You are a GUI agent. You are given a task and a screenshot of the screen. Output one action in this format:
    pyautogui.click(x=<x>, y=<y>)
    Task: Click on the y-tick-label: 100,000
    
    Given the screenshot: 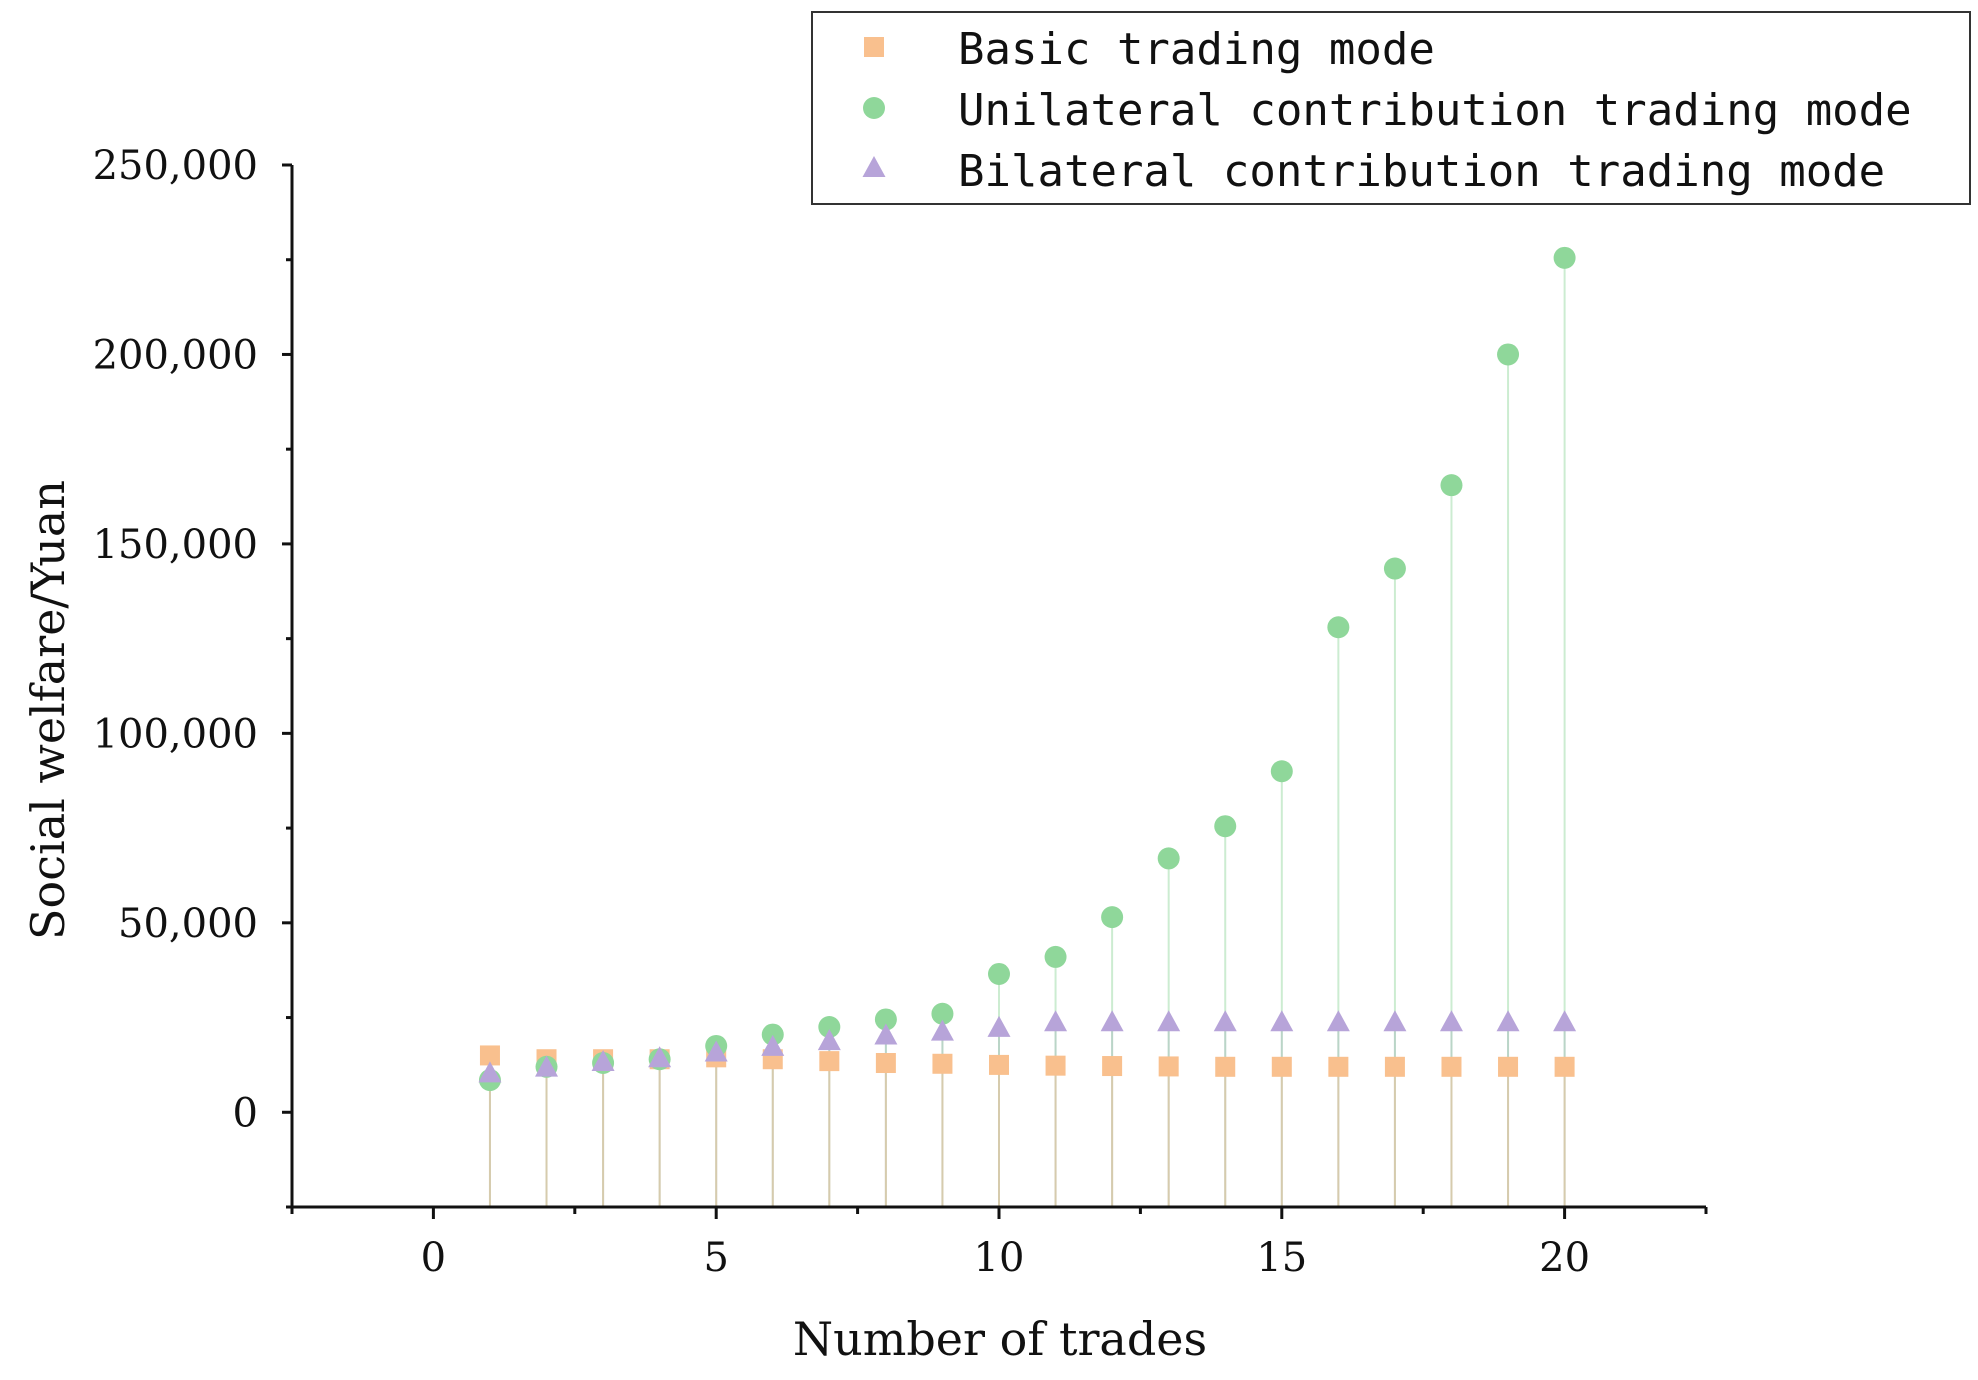 What is the action you would take?
    pyautogui.click(x=175, y=734)
    